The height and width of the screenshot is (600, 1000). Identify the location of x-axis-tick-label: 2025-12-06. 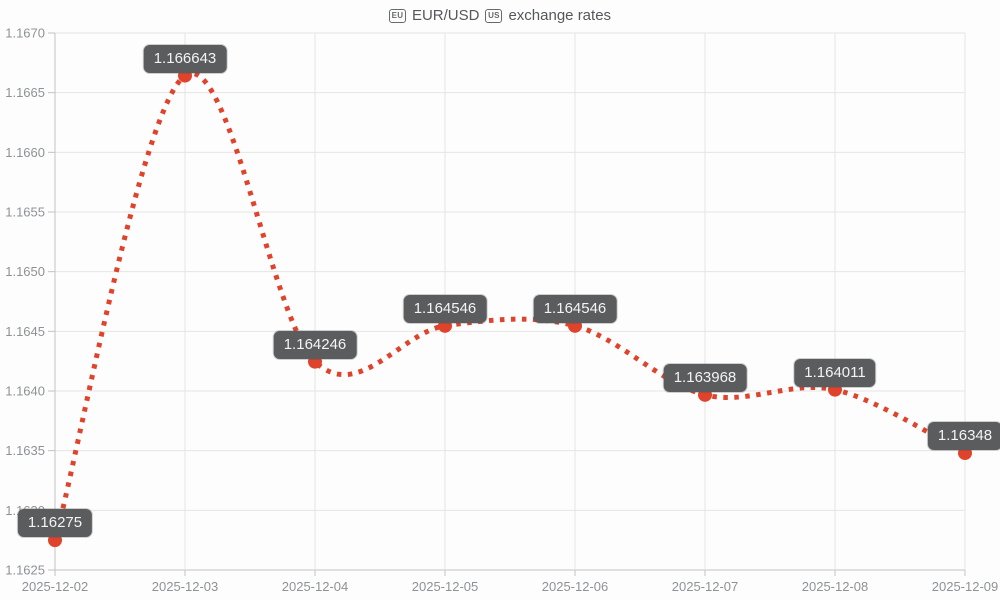
(575, 586).